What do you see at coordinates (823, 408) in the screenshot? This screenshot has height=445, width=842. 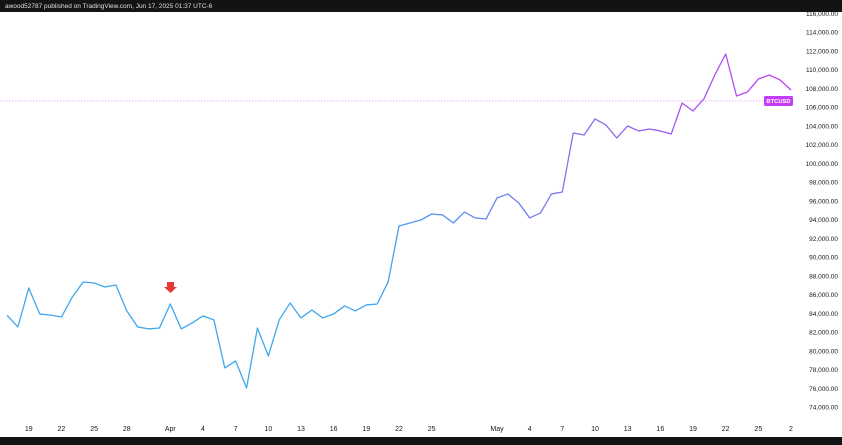 I see `y-tick-label: 74,000.00` at bounding box center [823, 408].